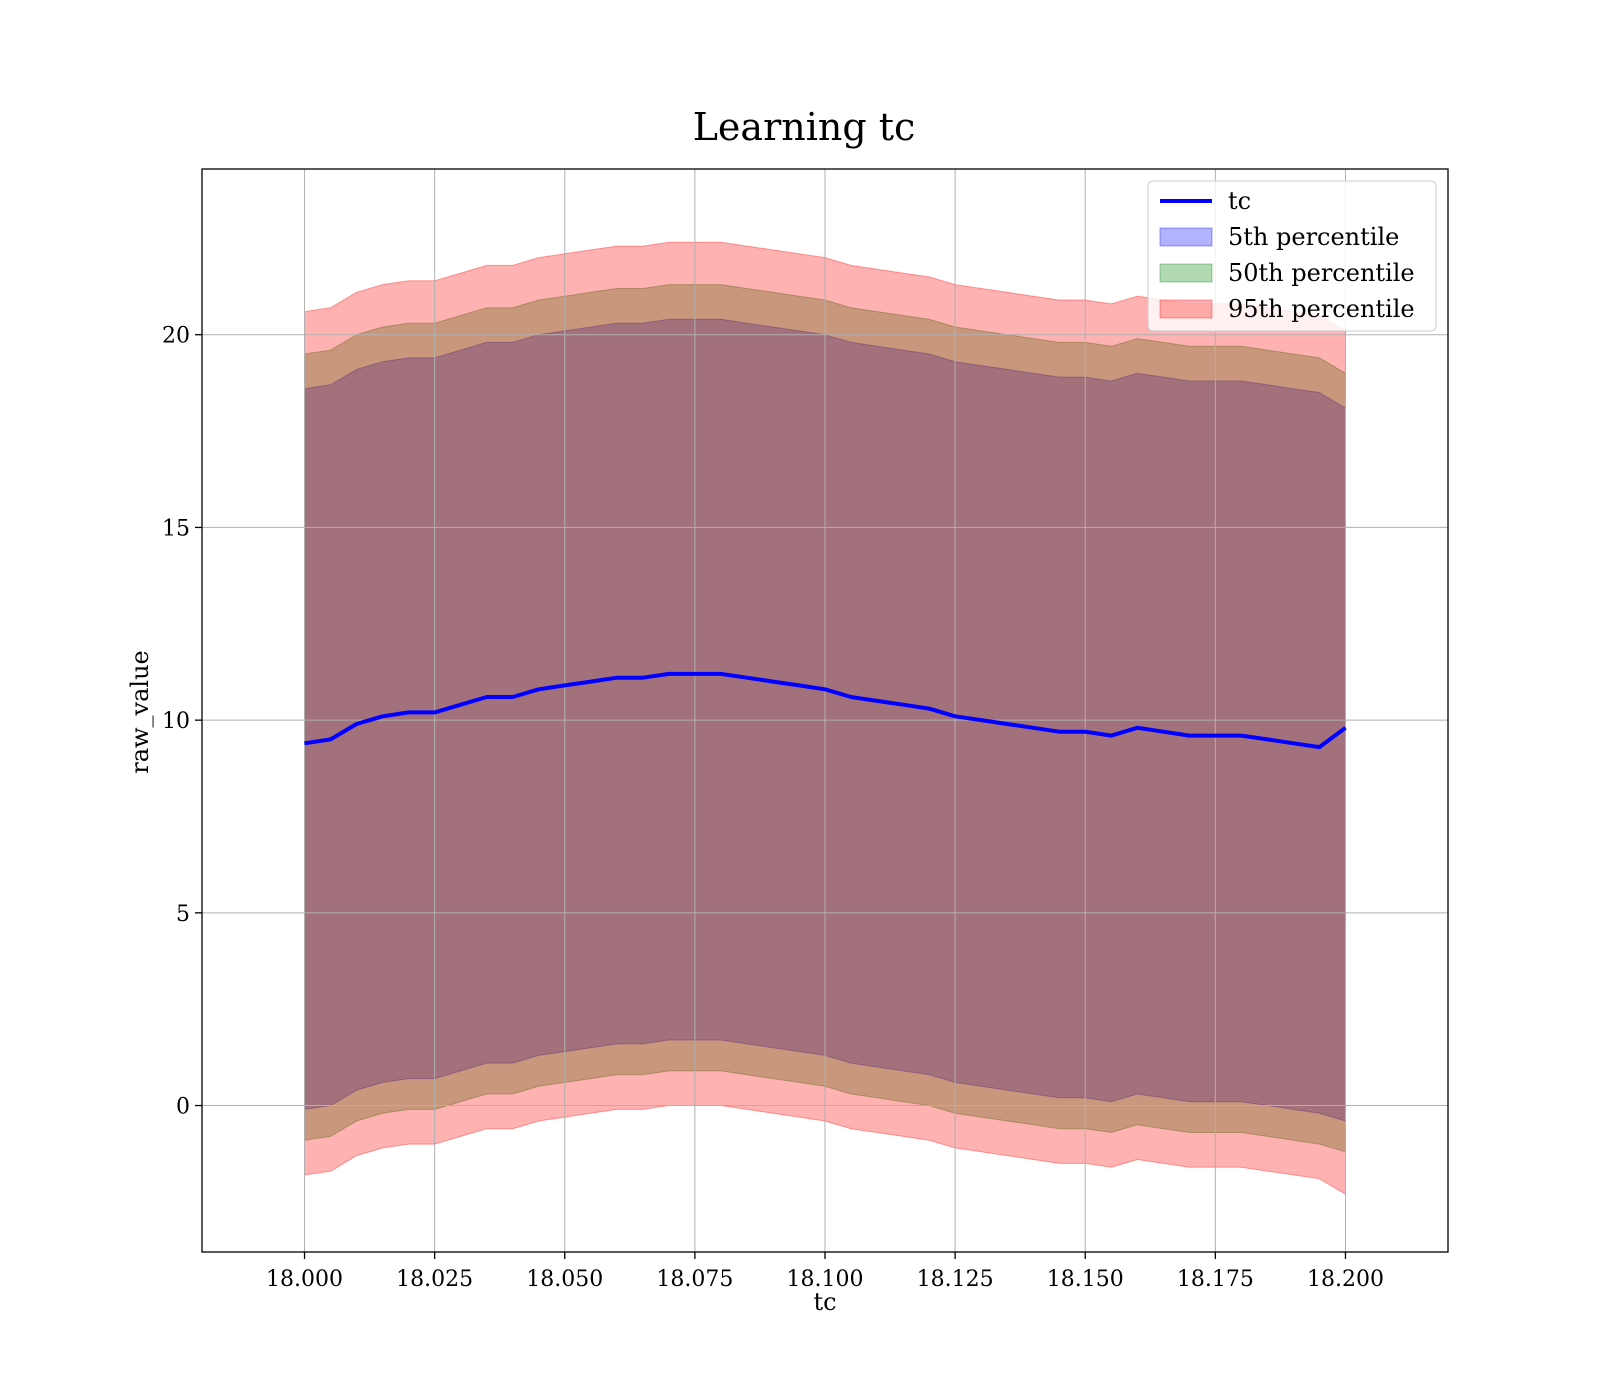 The width and height of the screenshot is (1600, 1400). Describe the element at coordinates (1186, 237) in the screenshot. I see `legend-swatch-5th-percentile` at that location.